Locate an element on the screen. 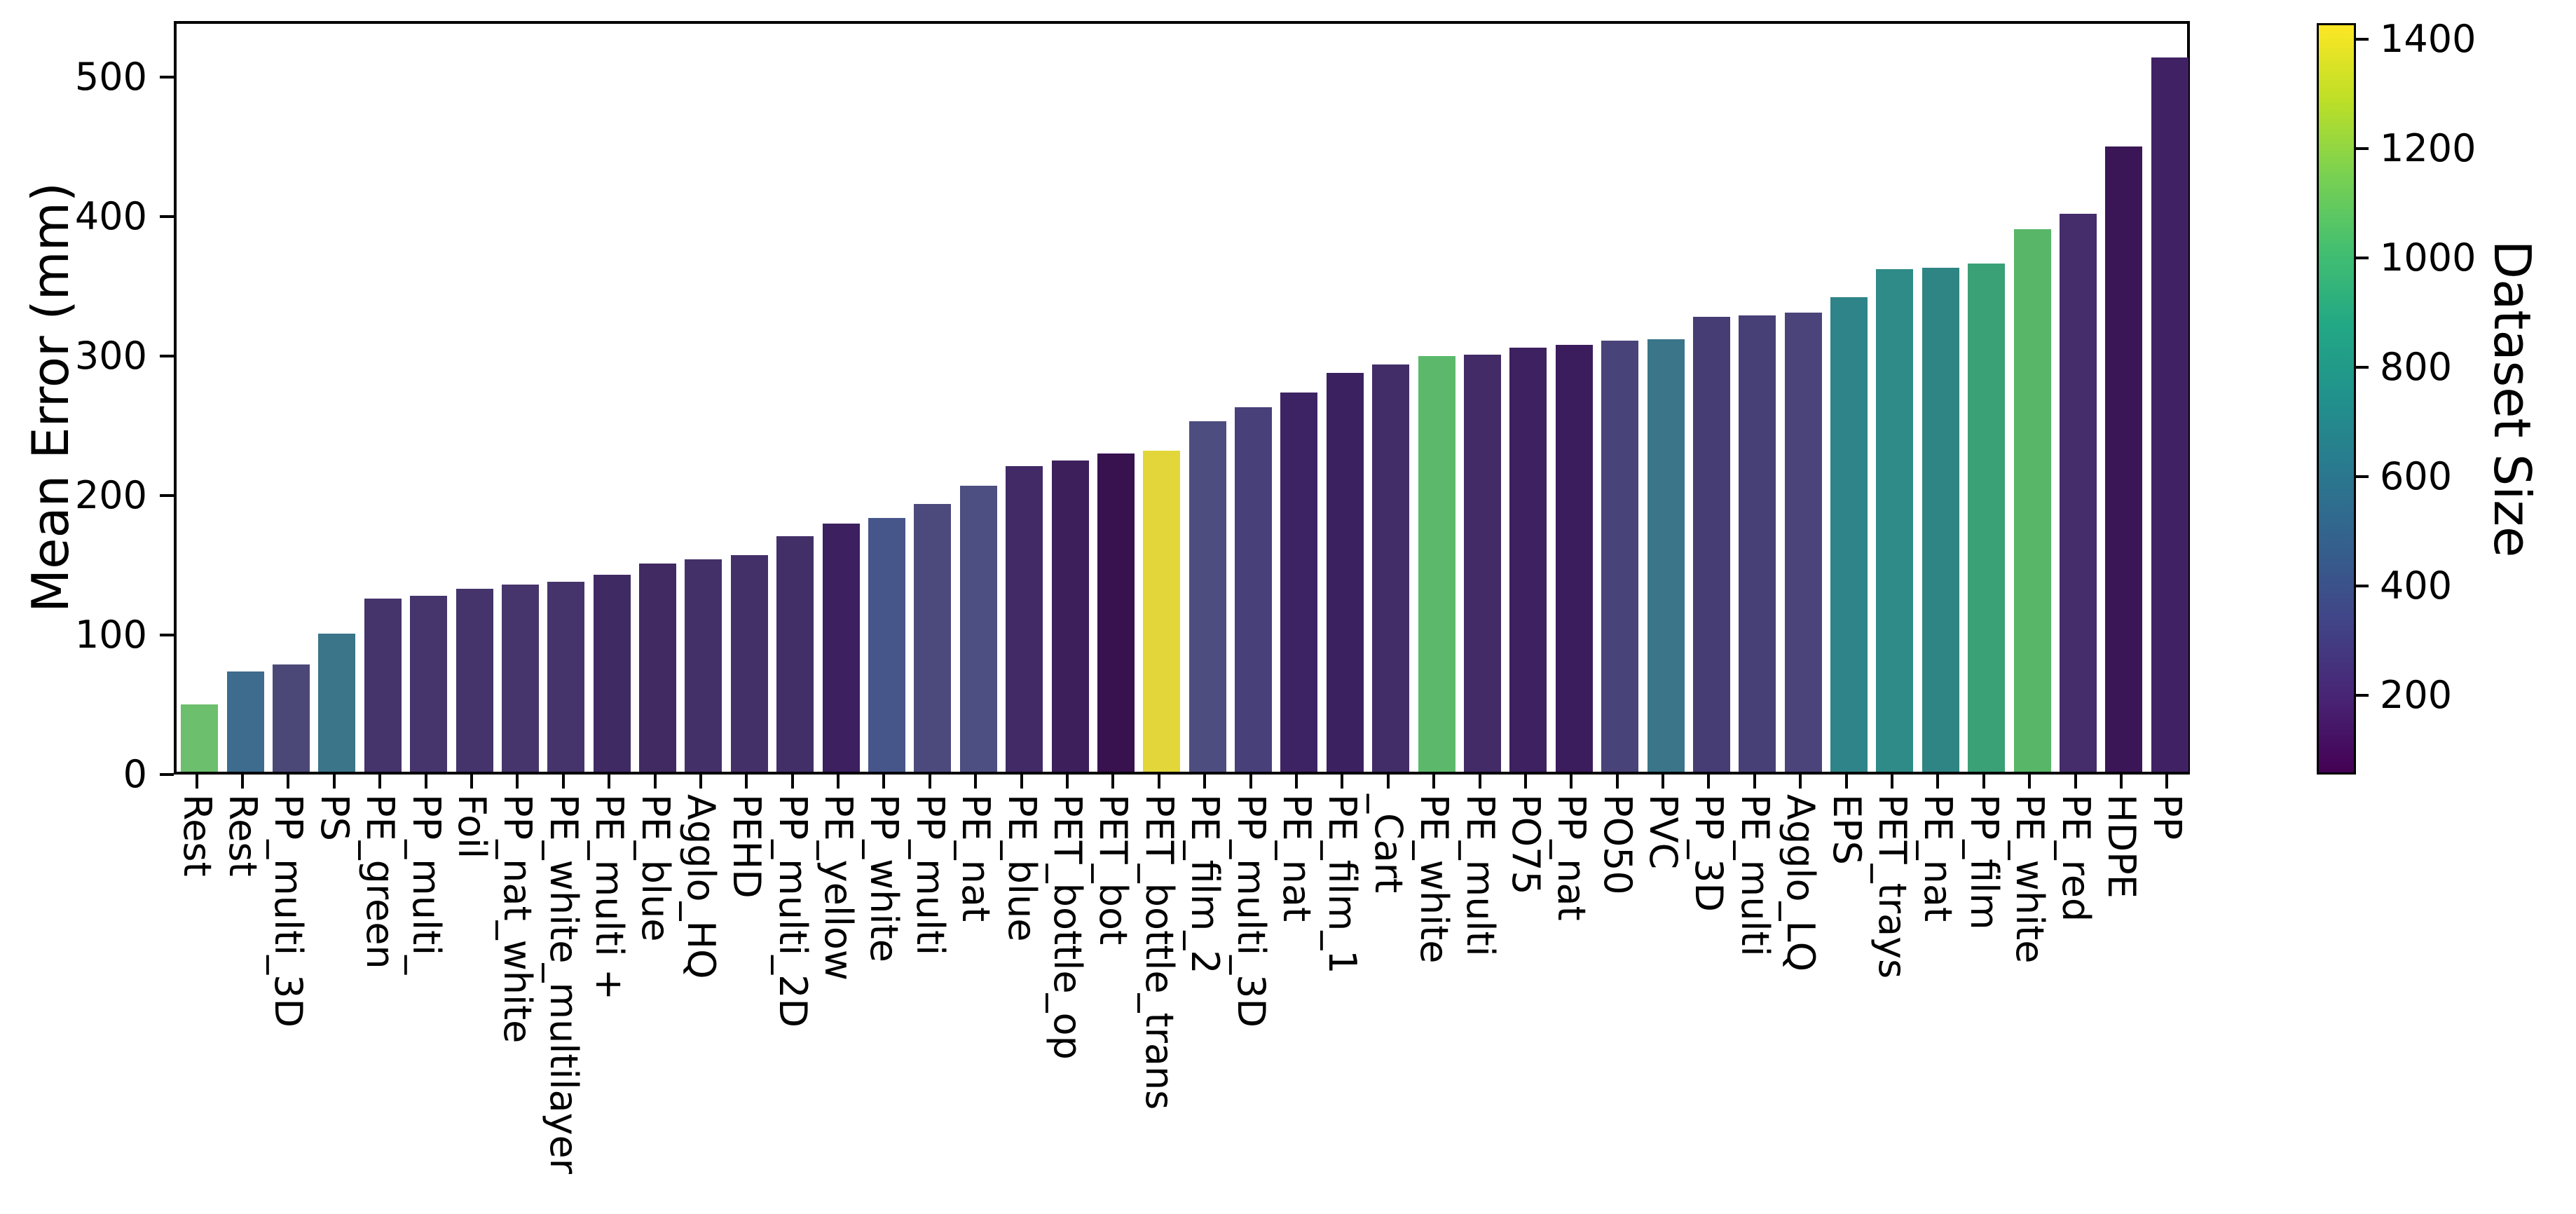 The image size is (2576, 1214). x-tick-label: EPS is located at coordinates (1847, 829).